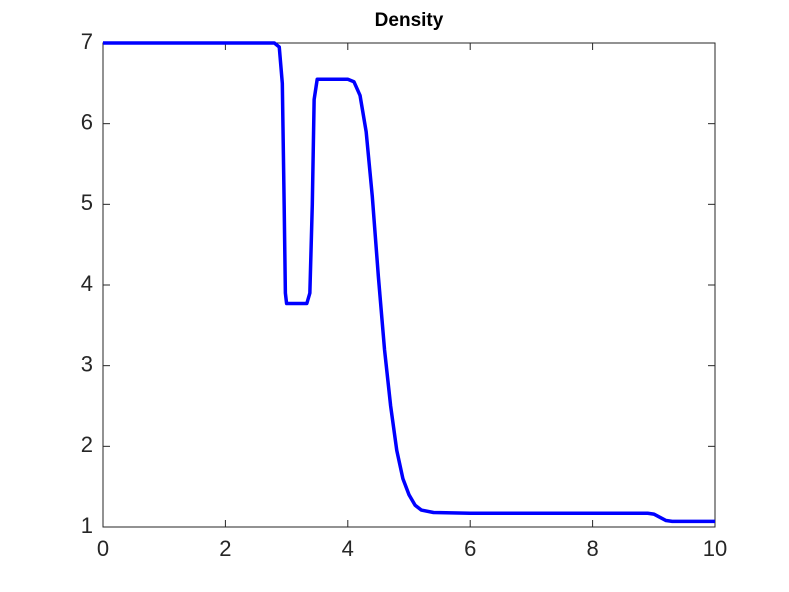 The height and width of the screenshot is (592, 789). Describe the element at coordinates (470, 548) in the screenshot. I see `x-tick-label: 6` at that location.